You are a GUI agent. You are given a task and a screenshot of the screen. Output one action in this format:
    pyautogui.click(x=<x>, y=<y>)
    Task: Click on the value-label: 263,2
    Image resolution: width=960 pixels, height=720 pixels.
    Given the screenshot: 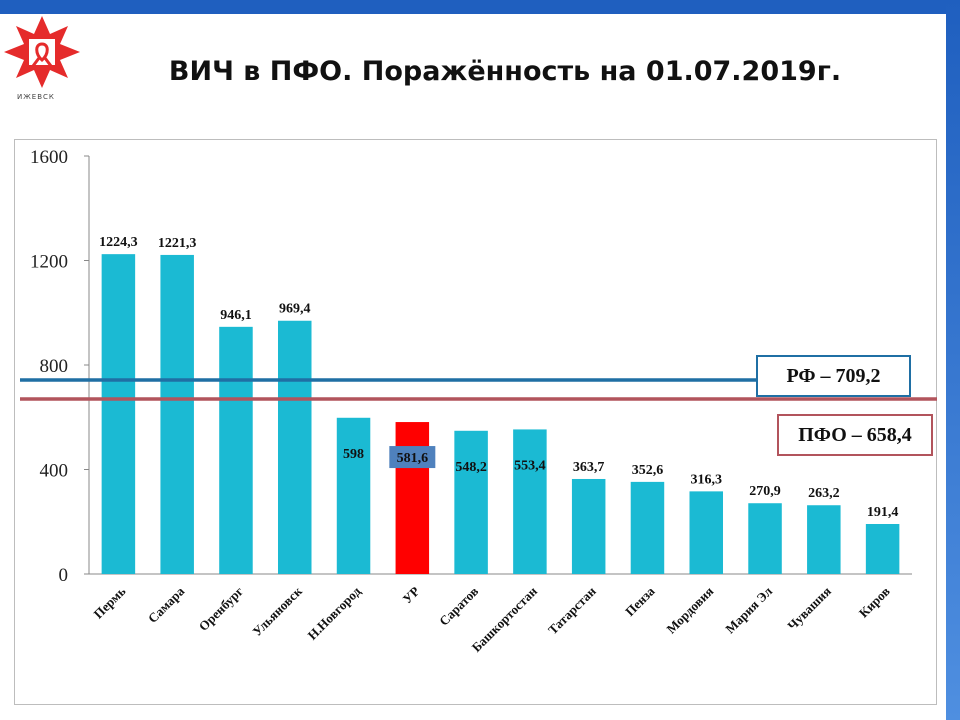 What is the action you would take?
    pyautogui.click(x=824, y=493)
    